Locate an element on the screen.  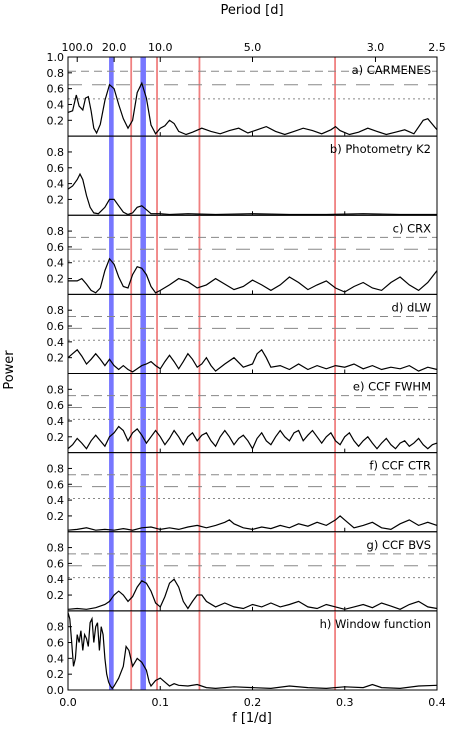
panel-b: 0.8 0.6 0.4 0.2 b) Photometry K2 is located at coordinates (242, 175).